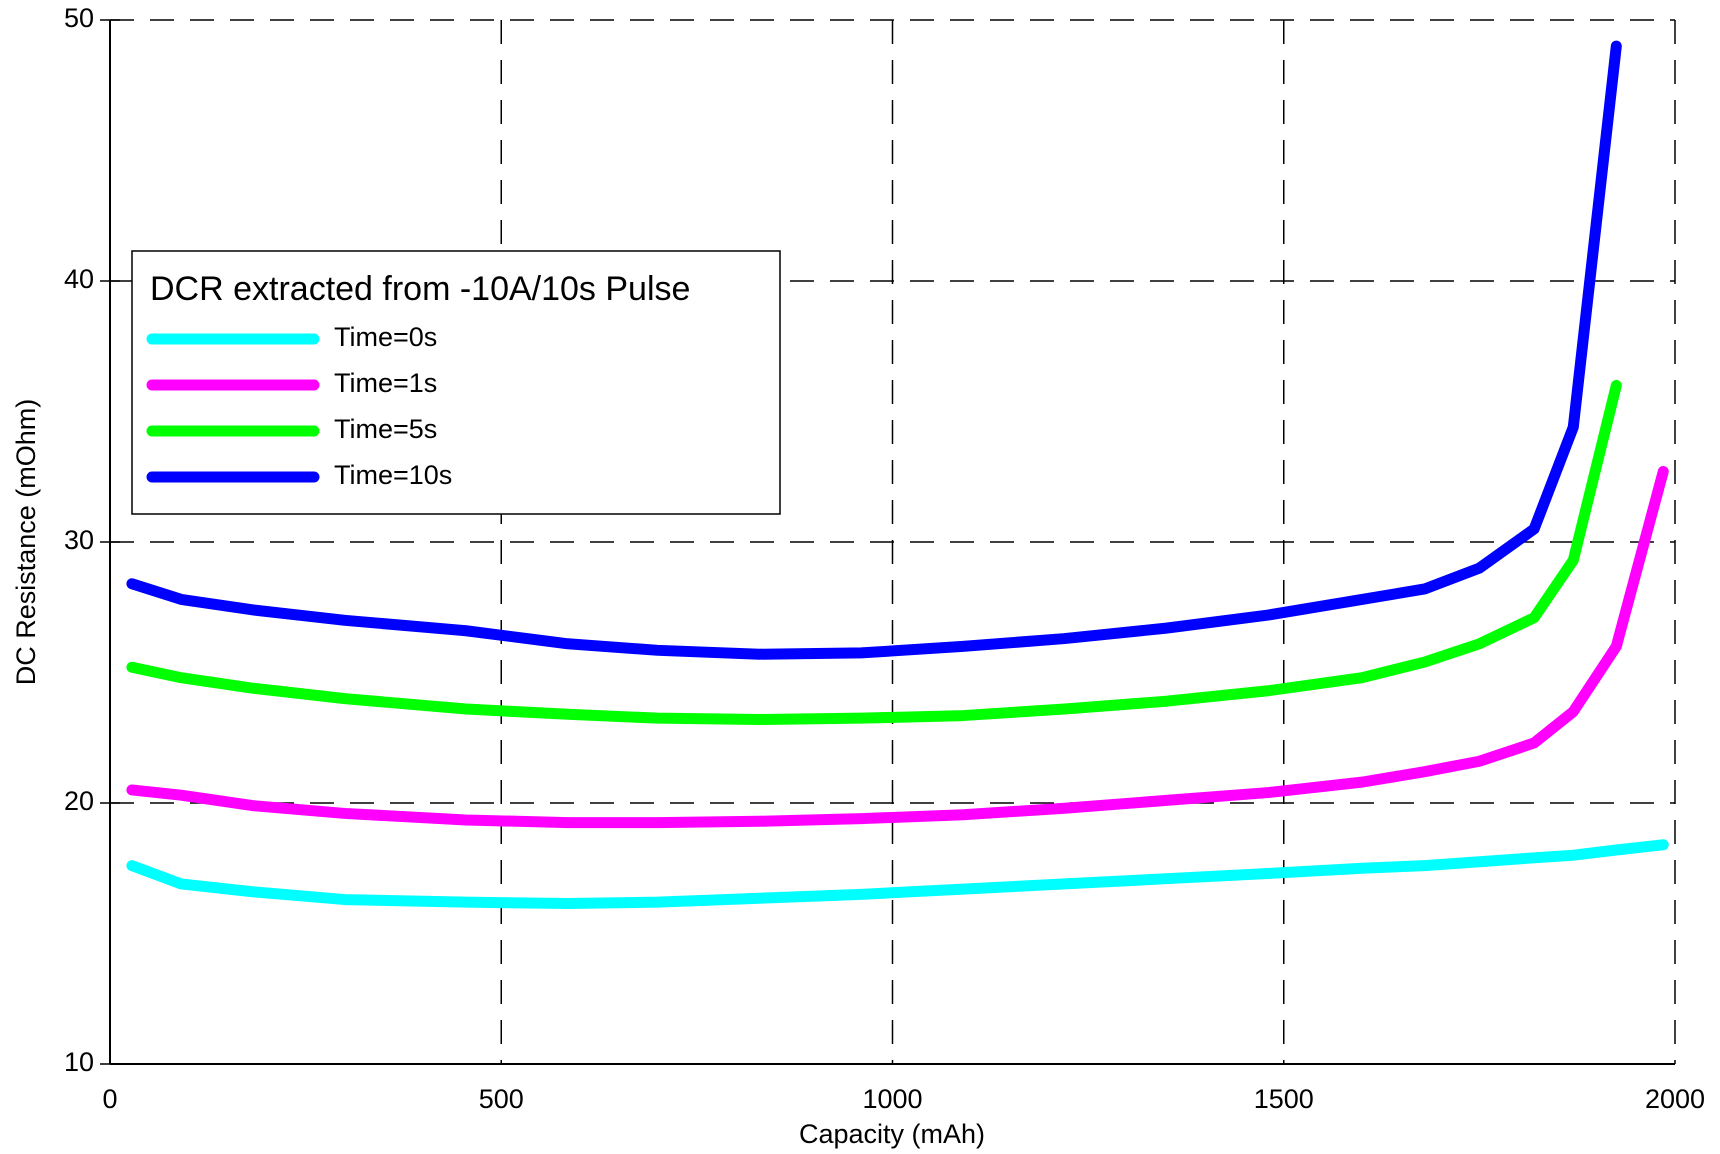 This screenshot has width=1720, height=1154. What do you see at coordinates (420, 289) in the screenshot?
I see `legend-title: DCR extracted from -10A/10s Pulse` at bounding box center [420, 289].